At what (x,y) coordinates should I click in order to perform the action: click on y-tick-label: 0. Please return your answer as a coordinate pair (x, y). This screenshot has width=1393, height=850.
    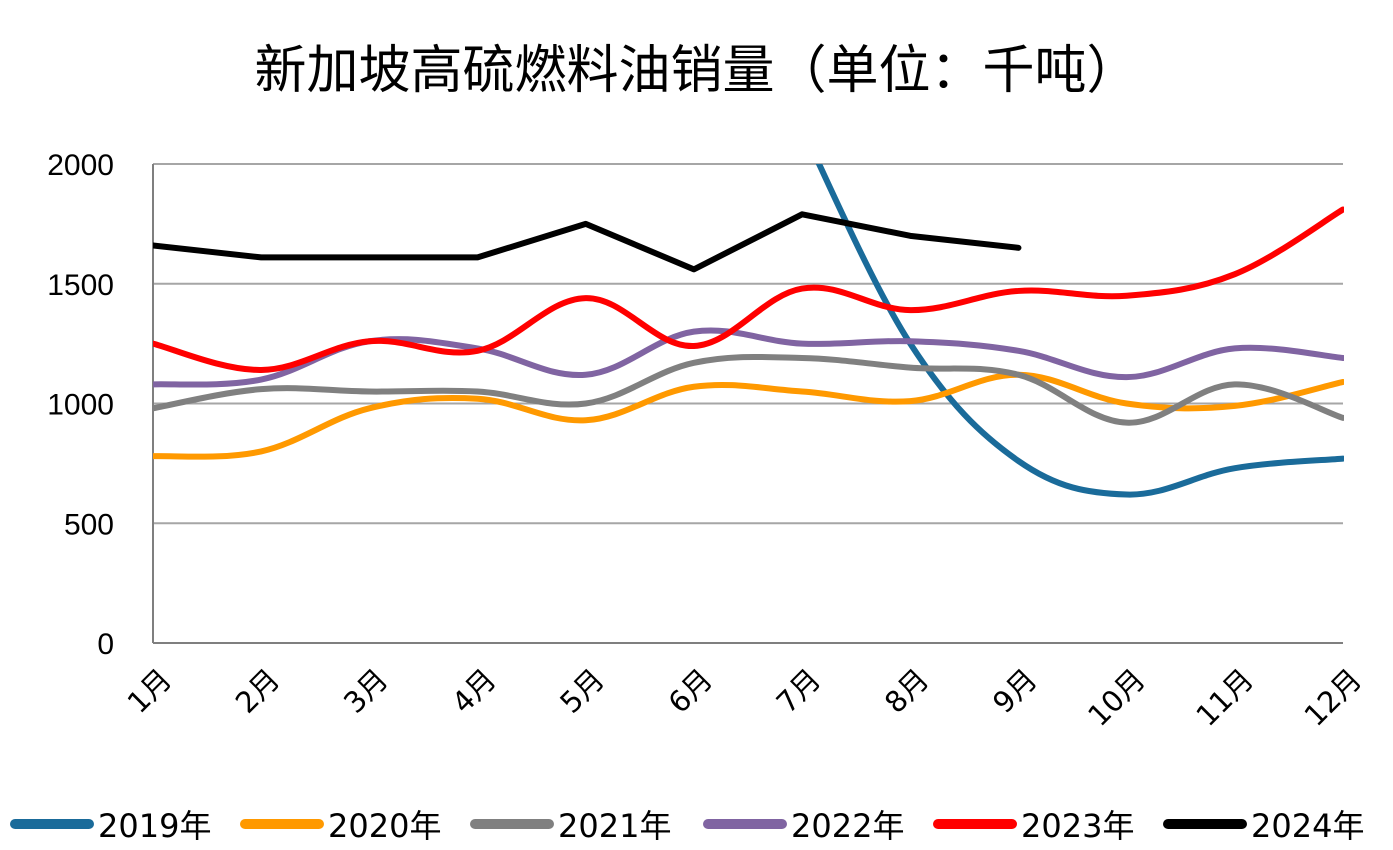
    Looking at the image, I should click on (105, 644).